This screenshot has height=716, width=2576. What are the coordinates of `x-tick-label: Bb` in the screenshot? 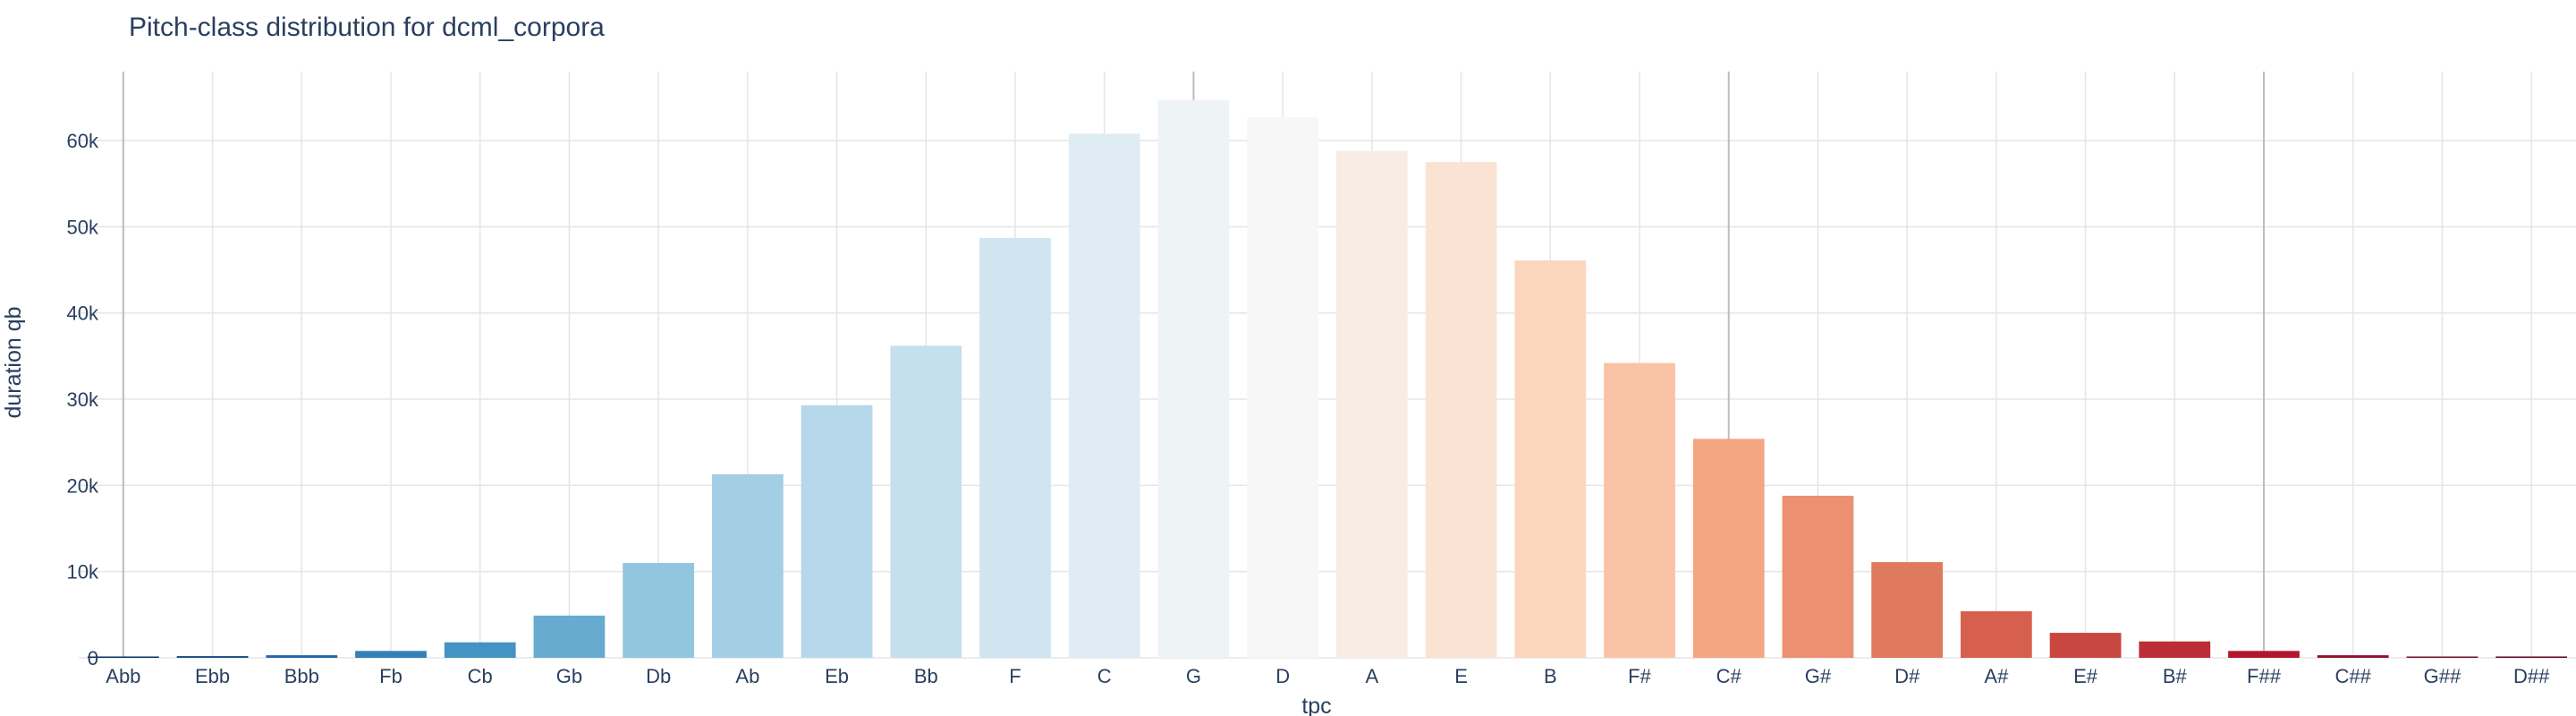 It's located at (926, 676).